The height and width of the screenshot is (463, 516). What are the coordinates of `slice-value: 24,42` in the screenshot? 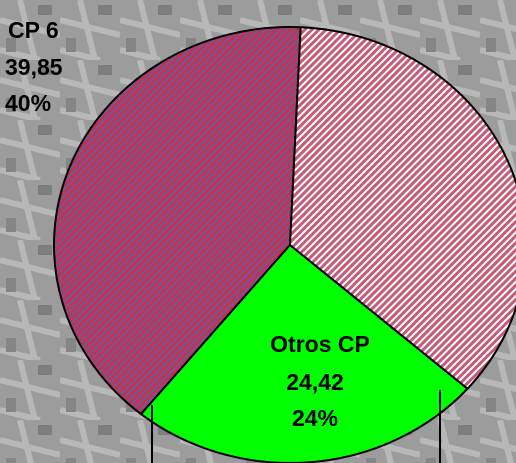 It's located at (315, 382).